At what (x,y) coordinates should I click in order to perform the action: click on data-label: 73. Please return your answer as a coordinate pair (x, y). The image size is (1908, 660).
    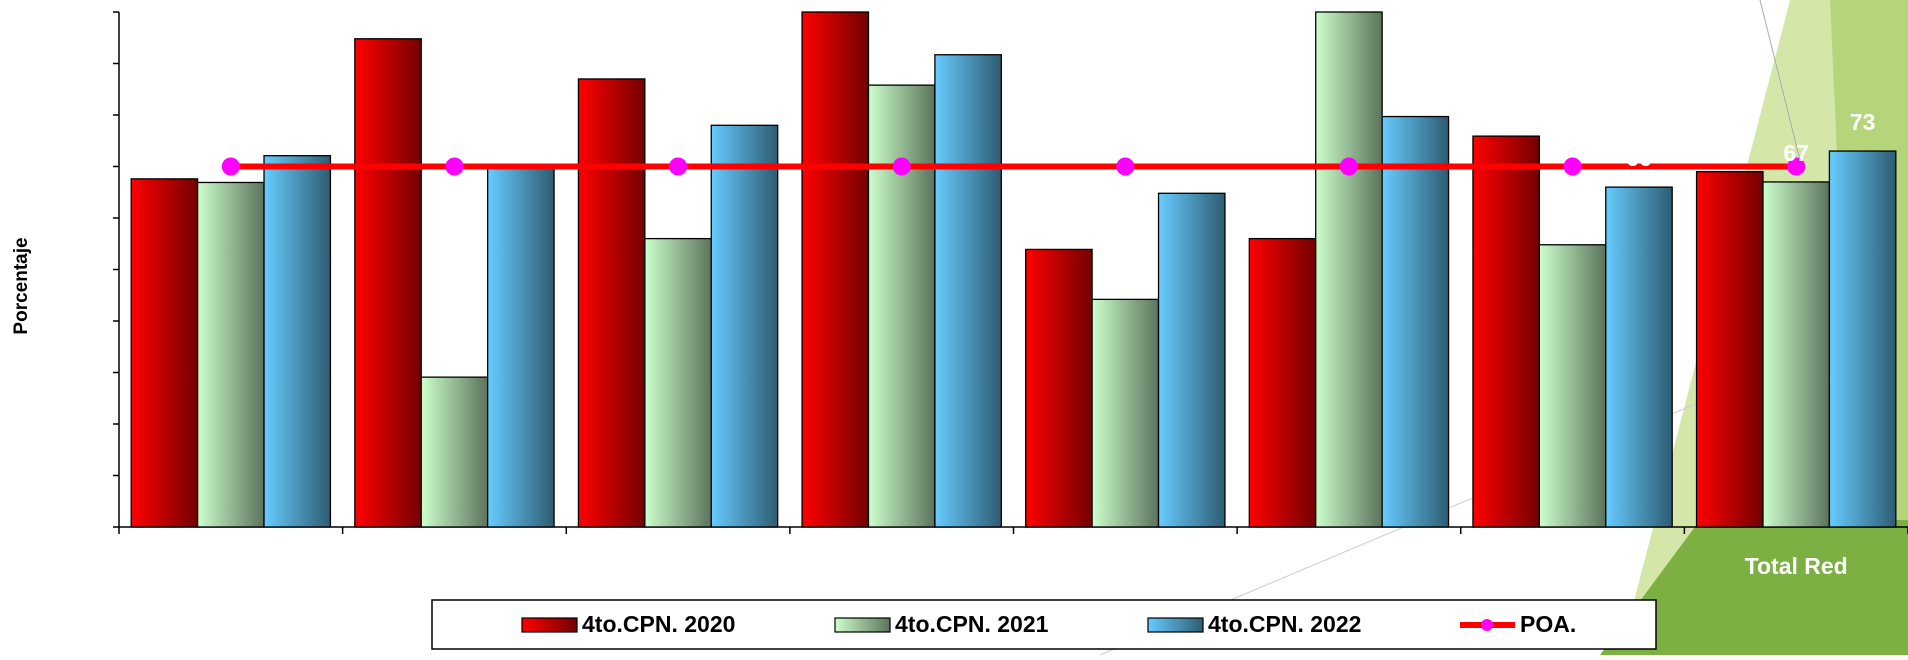
    Looking at the image, I should click on (1863, 122).